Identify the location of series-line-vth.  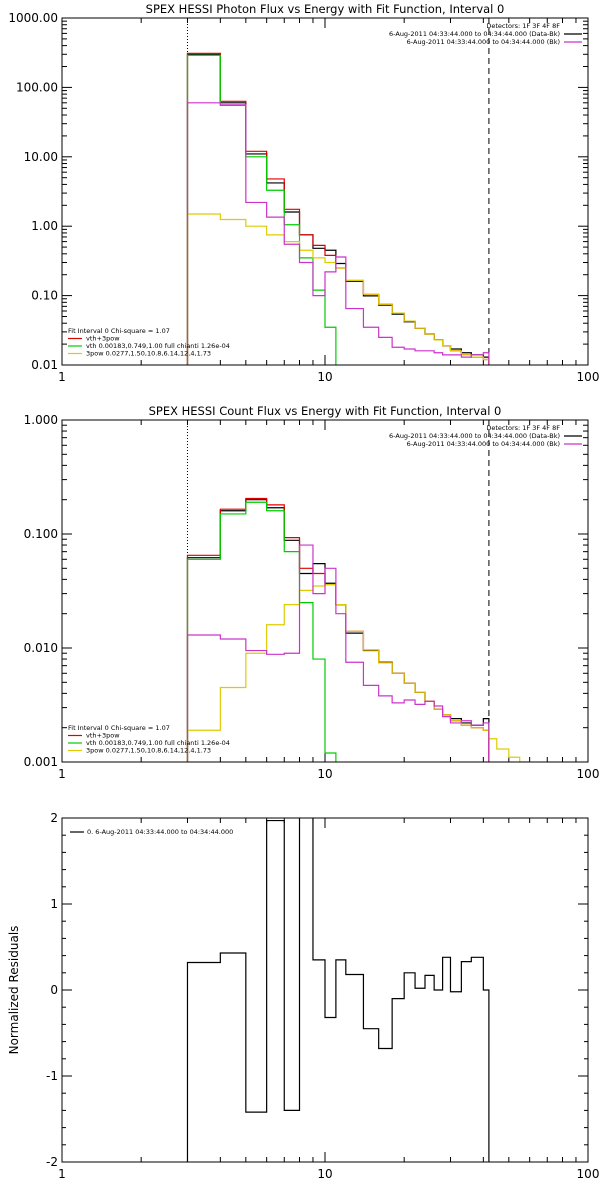
(261, 631).